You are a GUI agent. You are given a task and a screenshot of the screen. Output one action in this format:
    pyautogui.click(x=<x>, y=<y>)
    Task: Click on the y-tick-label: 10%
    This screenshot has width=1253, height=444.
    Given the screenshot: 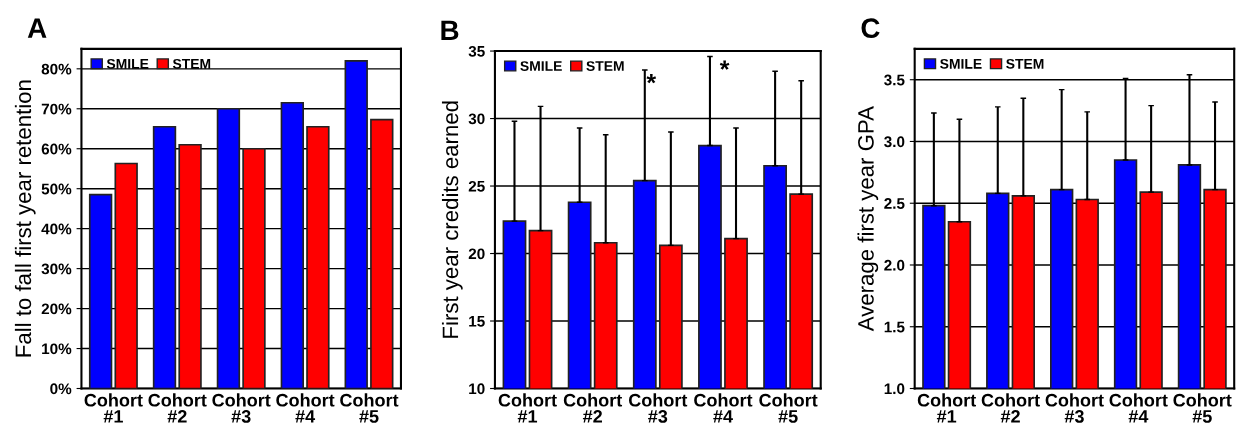 What is the action you would take?
    pyautogui.click(x=57, y=349)
    